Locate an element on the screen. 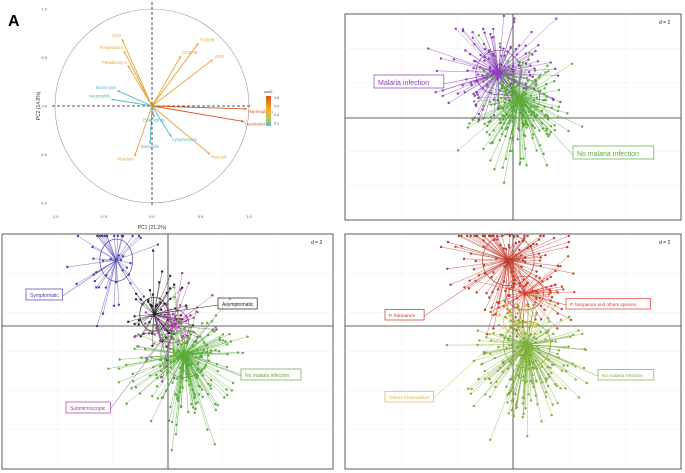  group-ellipse is located at coordinates (184, 354).